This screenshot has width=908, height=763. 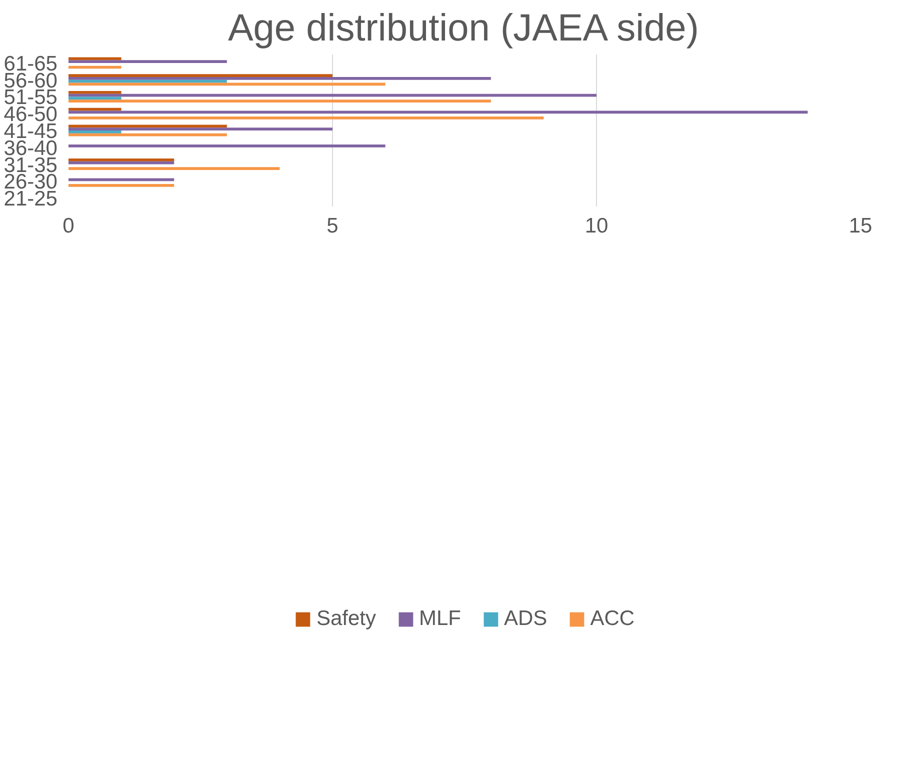 I want to click on legend-label: ADS, so click(x=526, y=619).